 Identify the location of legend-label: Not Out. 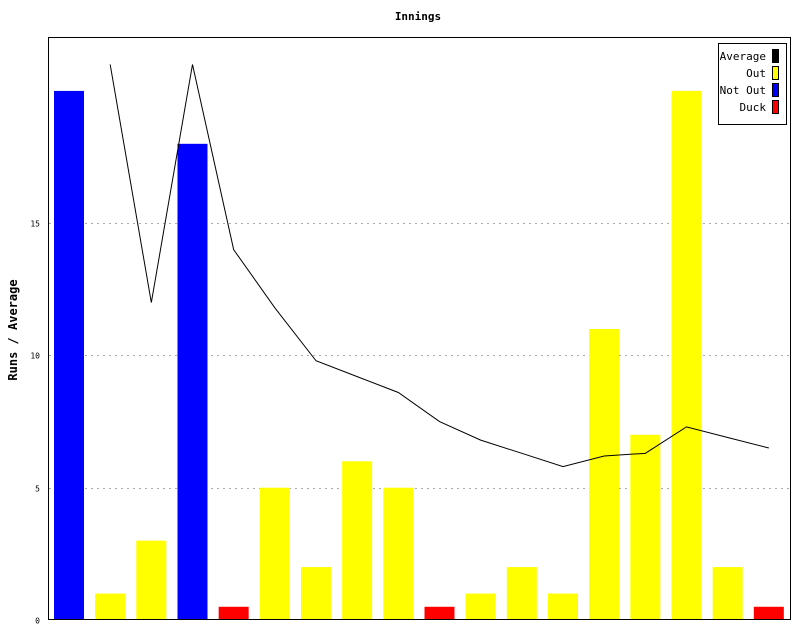
(743, 90).